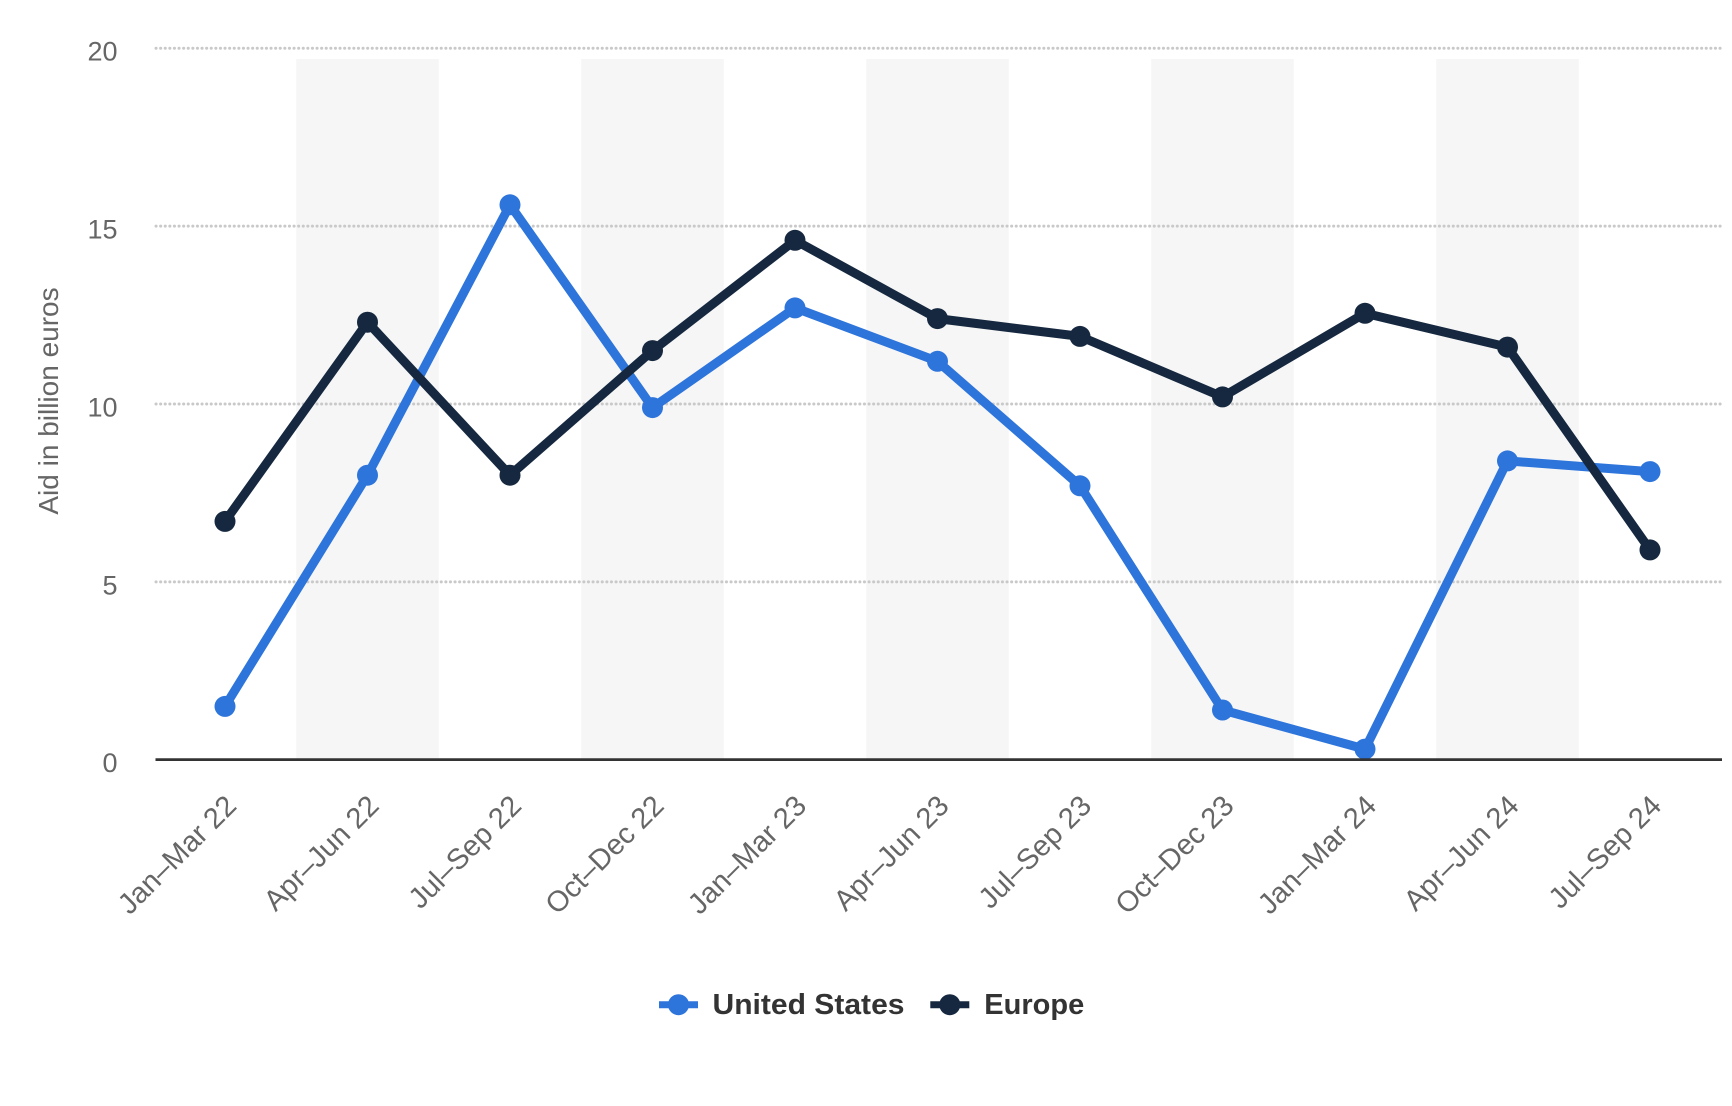  What do you see at coordinates (109, 585) in the screenshot?
I see `svg-text: 5` at bounding box center [109, 585].